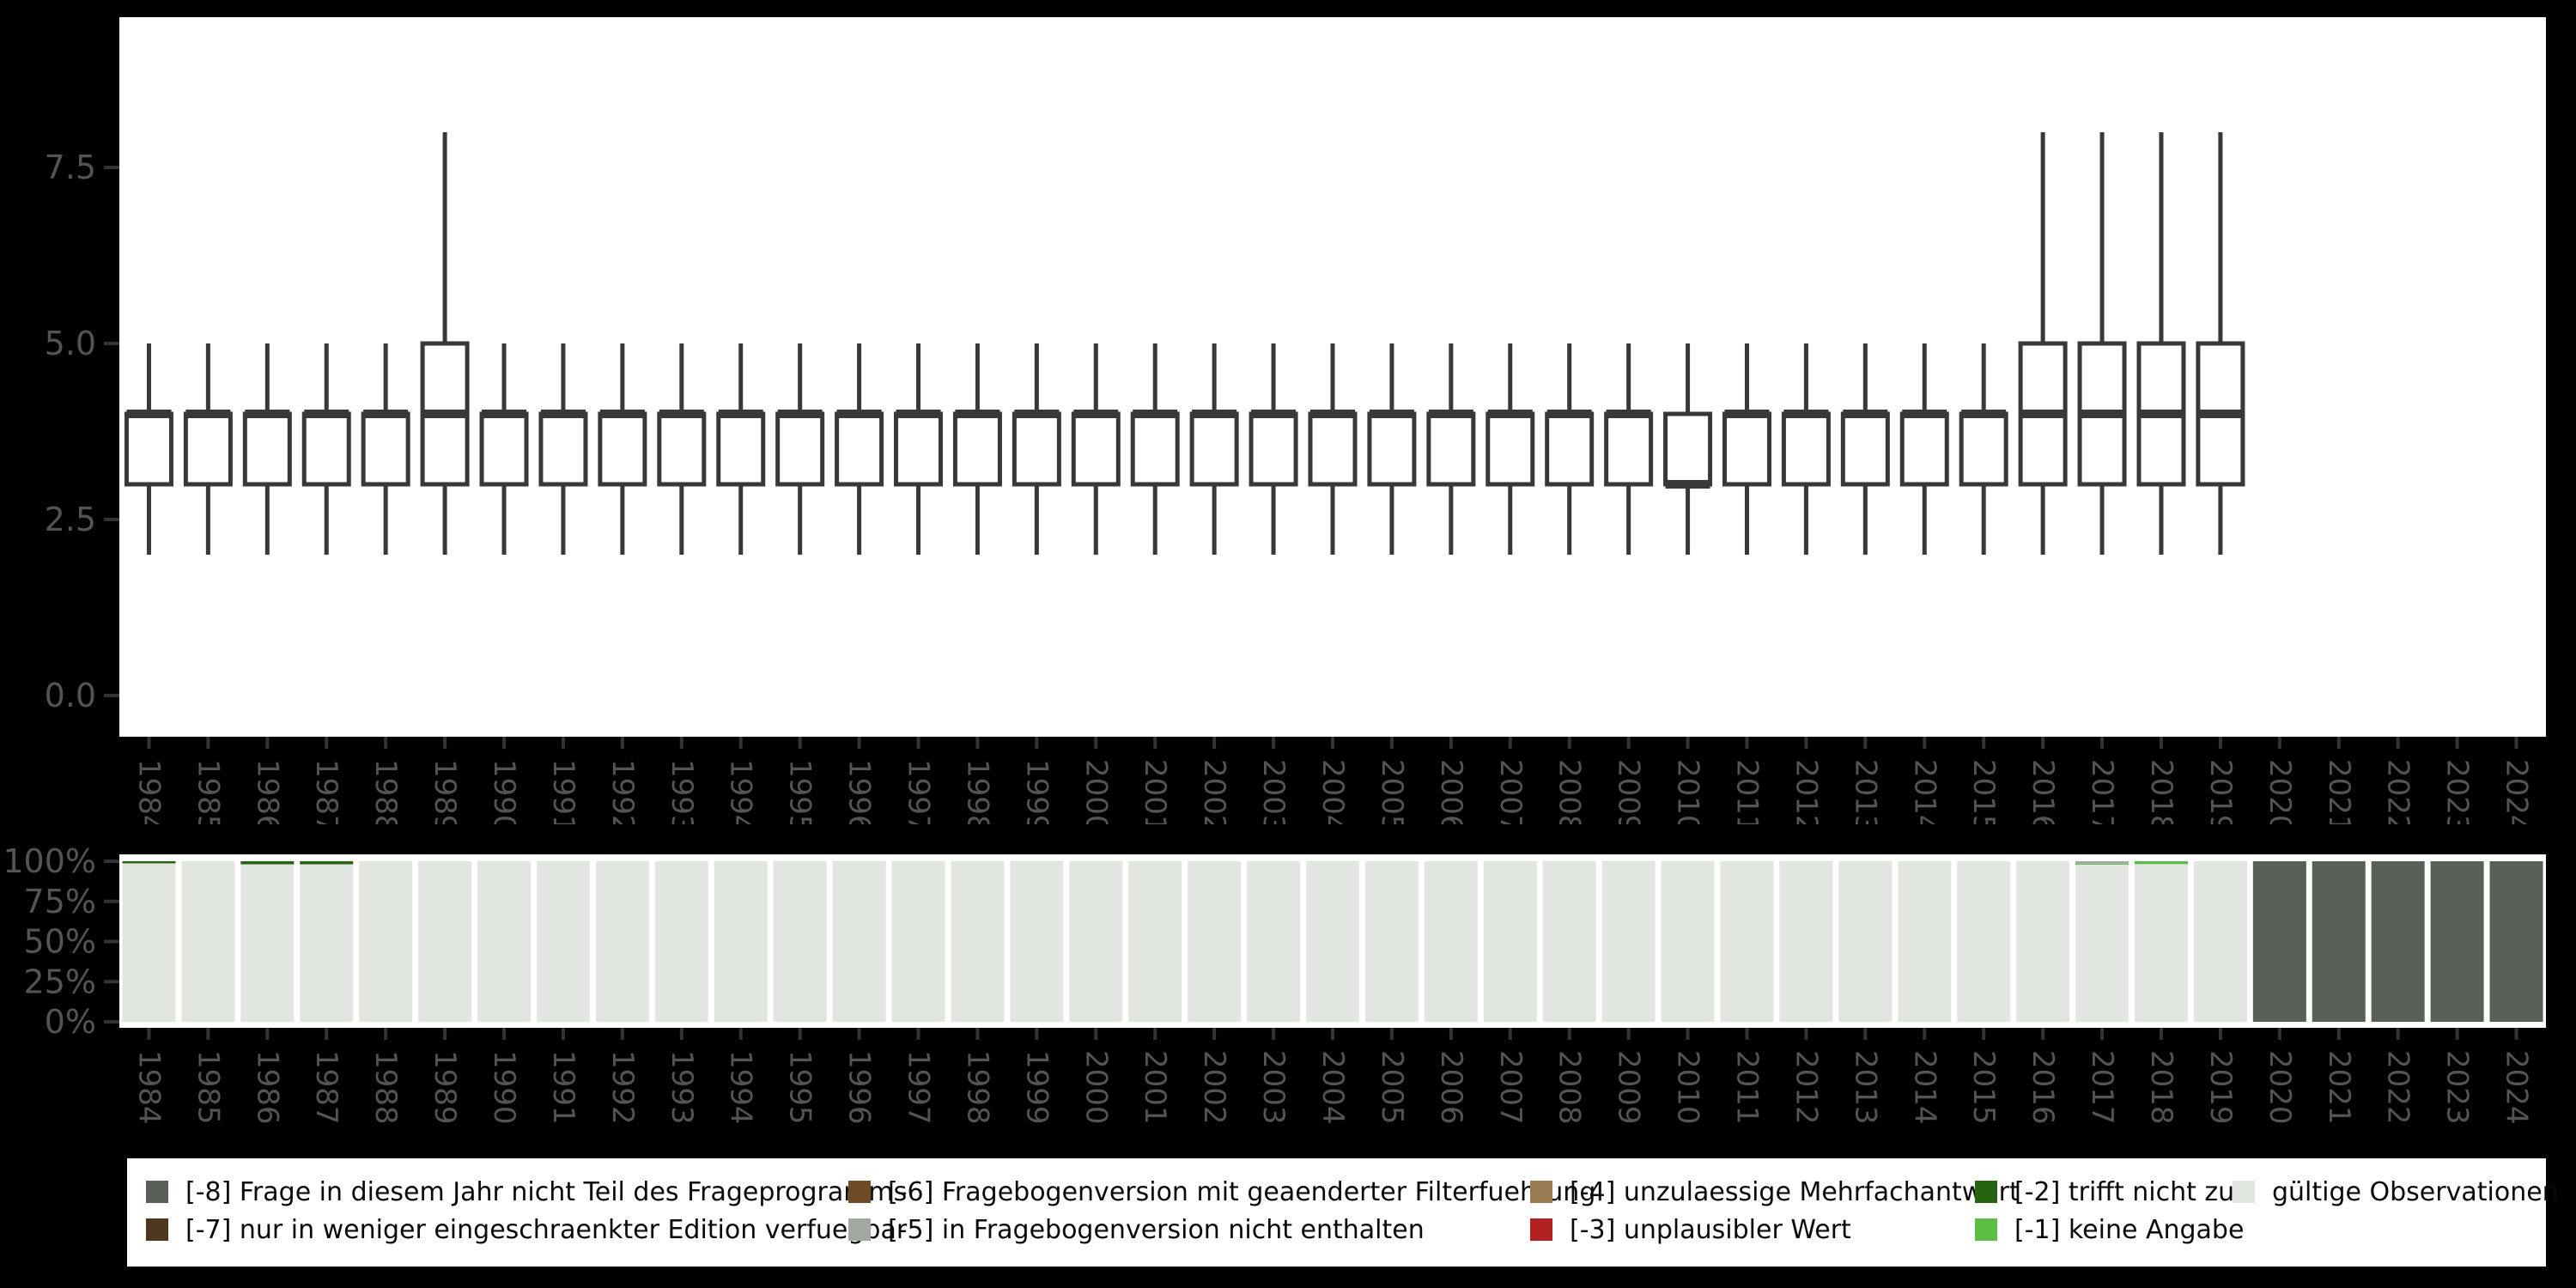  I want to click on x-axis-year-label: 2012, so click(1806, 792).